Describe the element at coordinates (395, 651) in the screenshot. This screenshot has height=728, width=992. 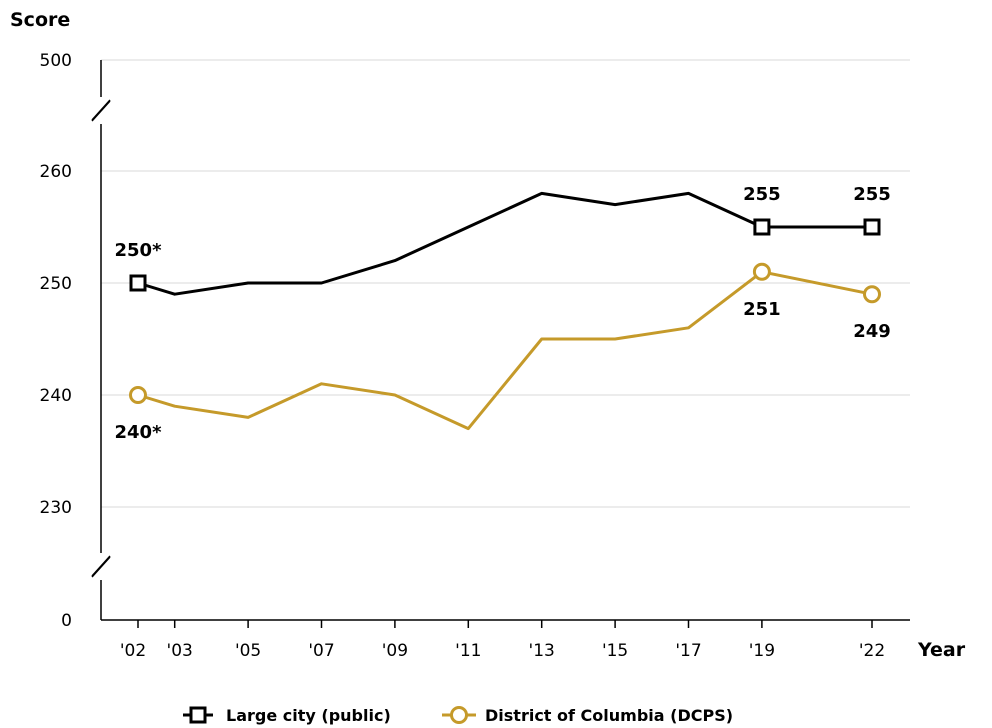
I see `x-tick-label: '09` at that location.